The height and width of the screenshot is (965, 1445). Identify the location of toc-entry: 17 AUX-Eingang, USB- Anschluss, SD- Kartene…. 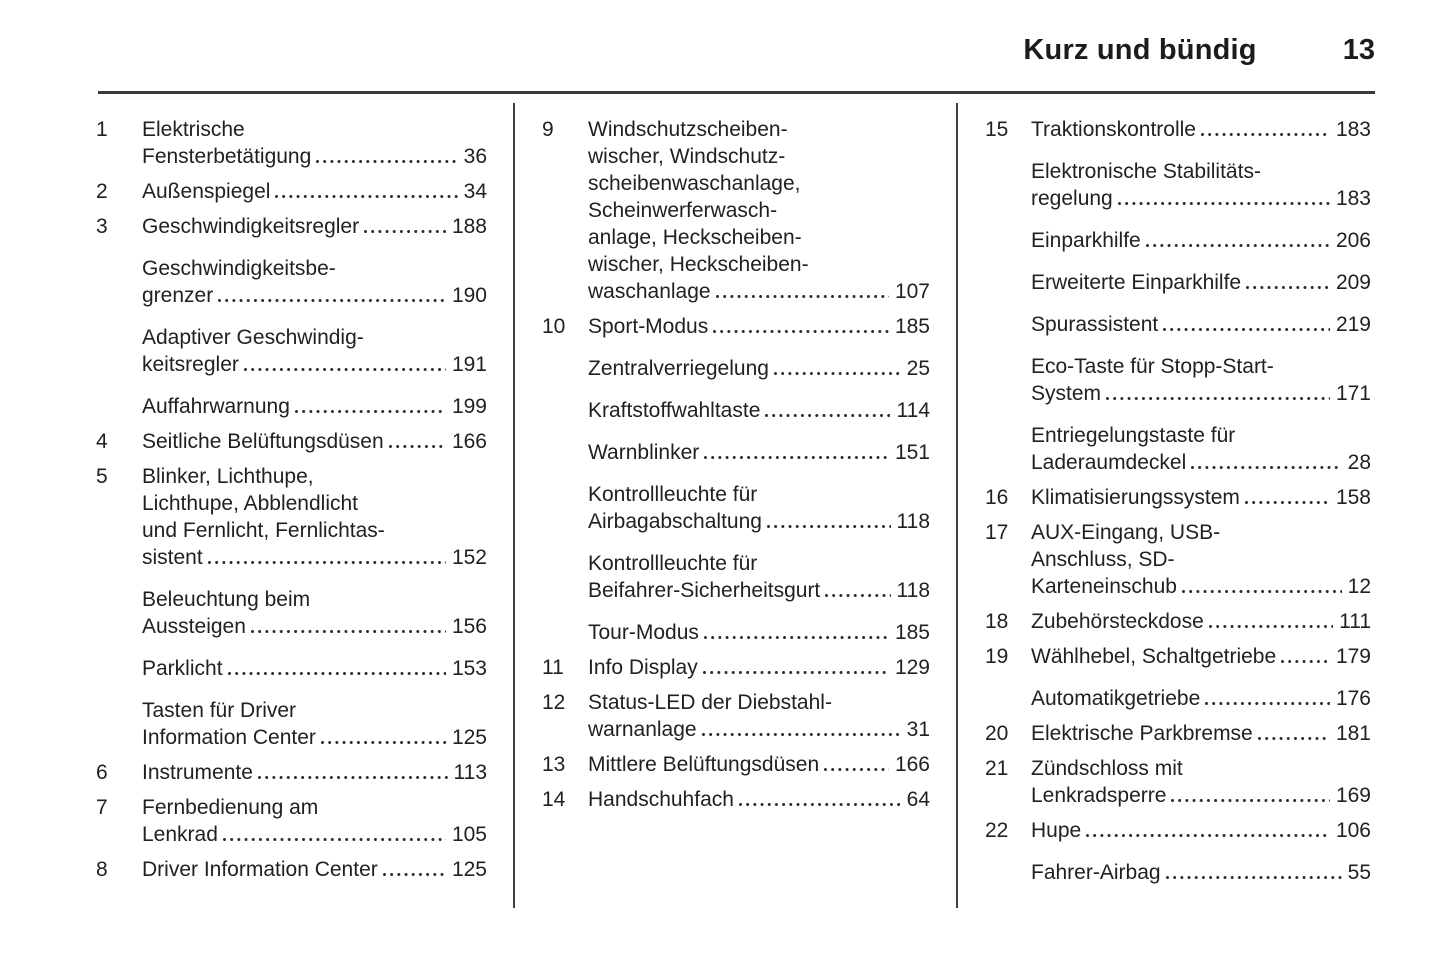
(1178, 559).